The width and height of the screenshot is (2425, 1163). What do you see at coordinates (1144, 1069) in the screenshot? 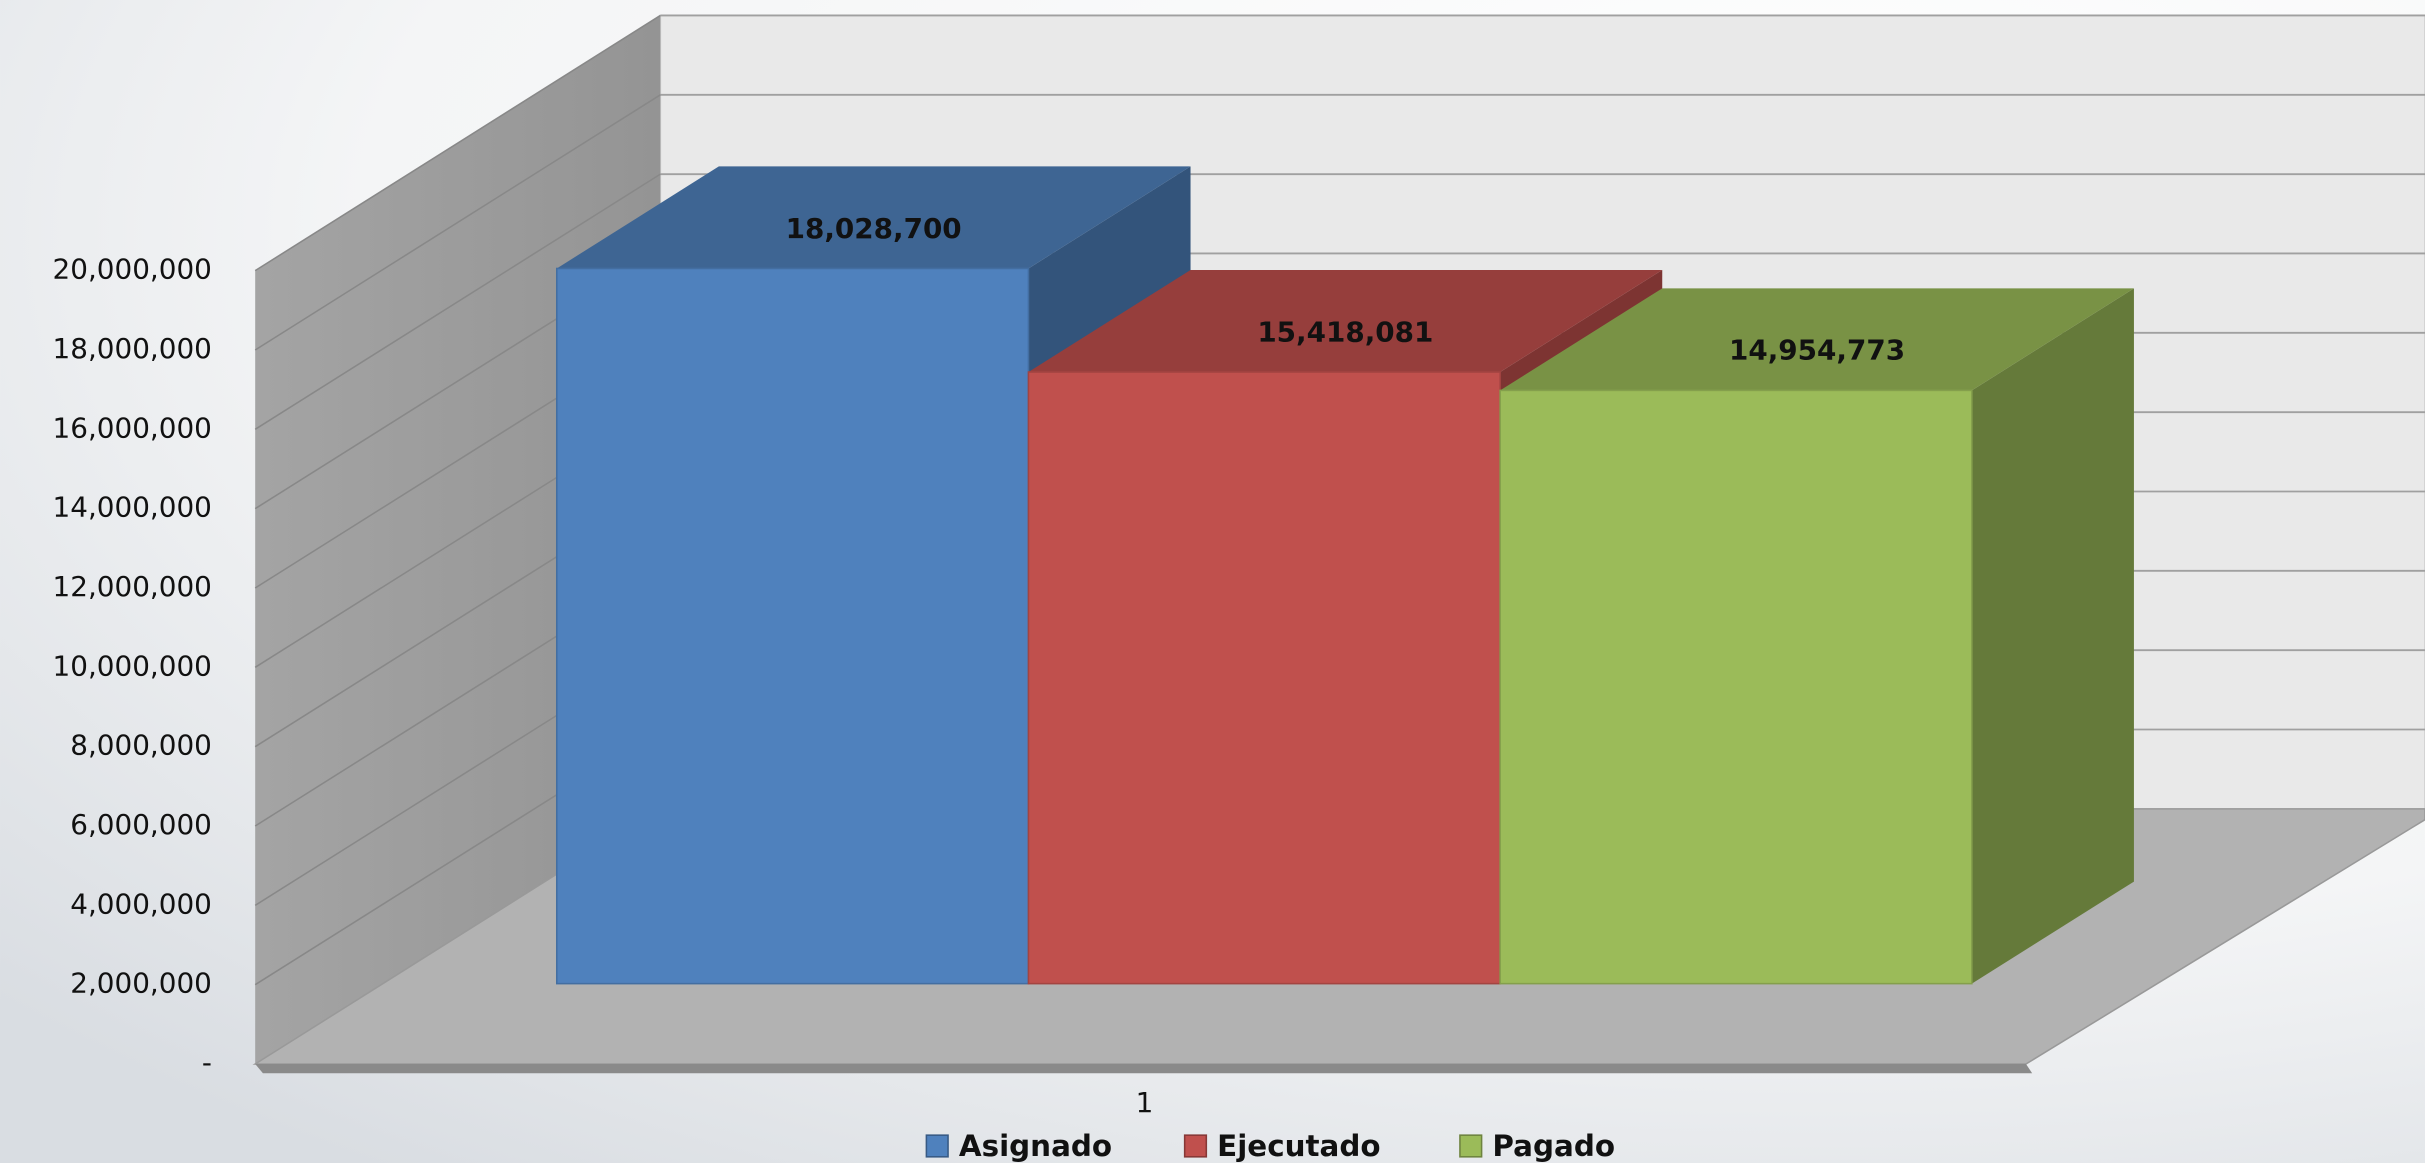
I see `floor-edge` at bounding box center [1144, 1069].